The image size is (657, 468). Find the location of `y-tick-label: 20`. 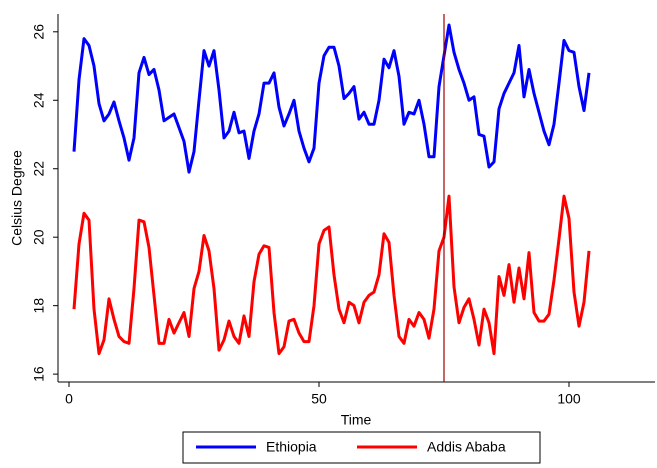

y-tick-label: 20 is located at coordinates (39, 237).